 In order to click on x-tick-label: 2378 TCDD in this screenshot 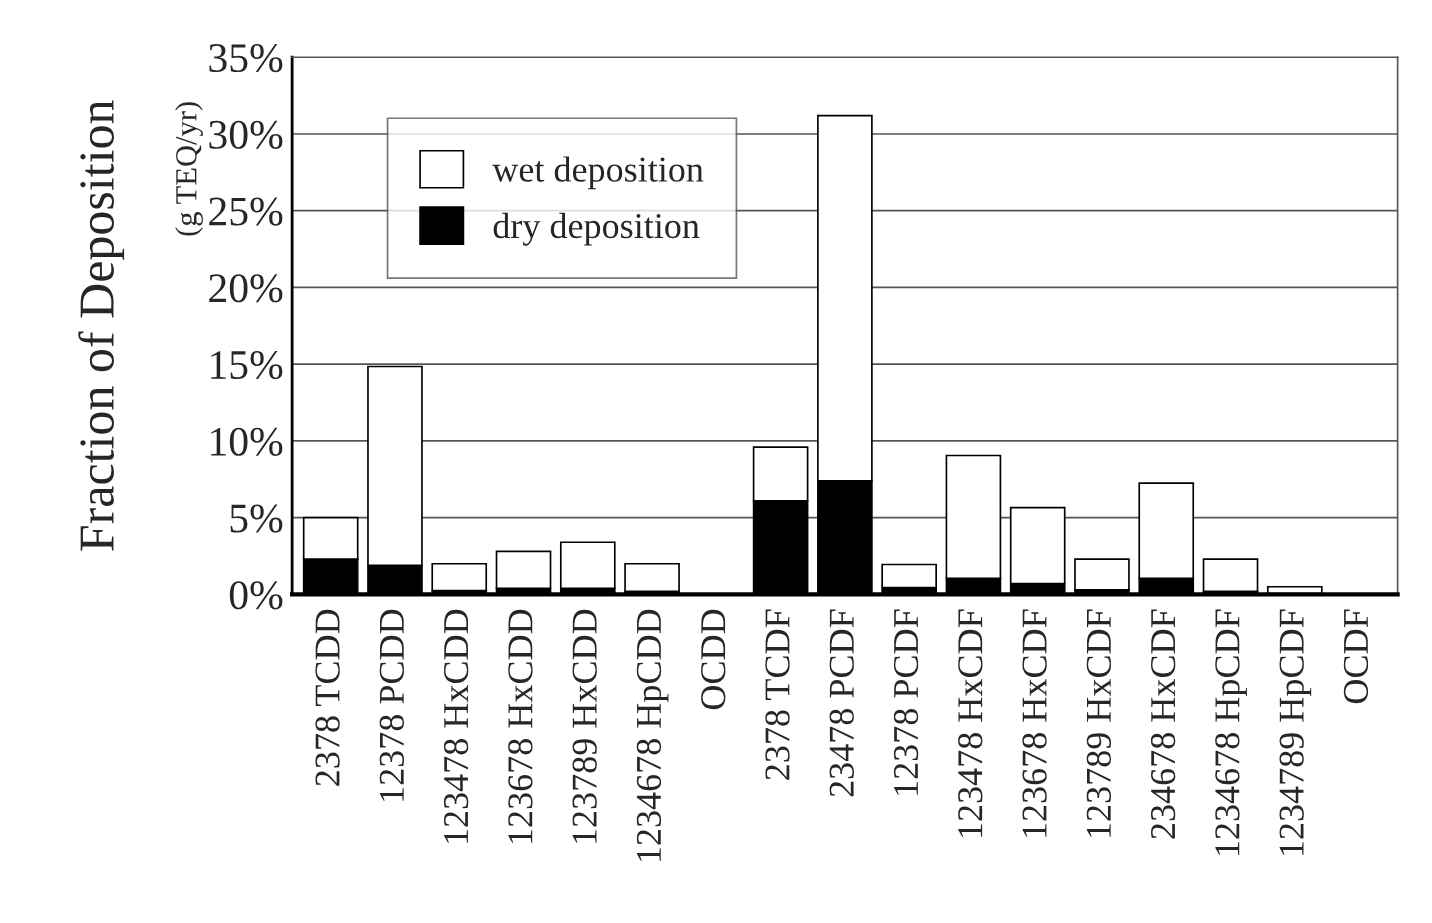, I will do `click(327, 697)`.